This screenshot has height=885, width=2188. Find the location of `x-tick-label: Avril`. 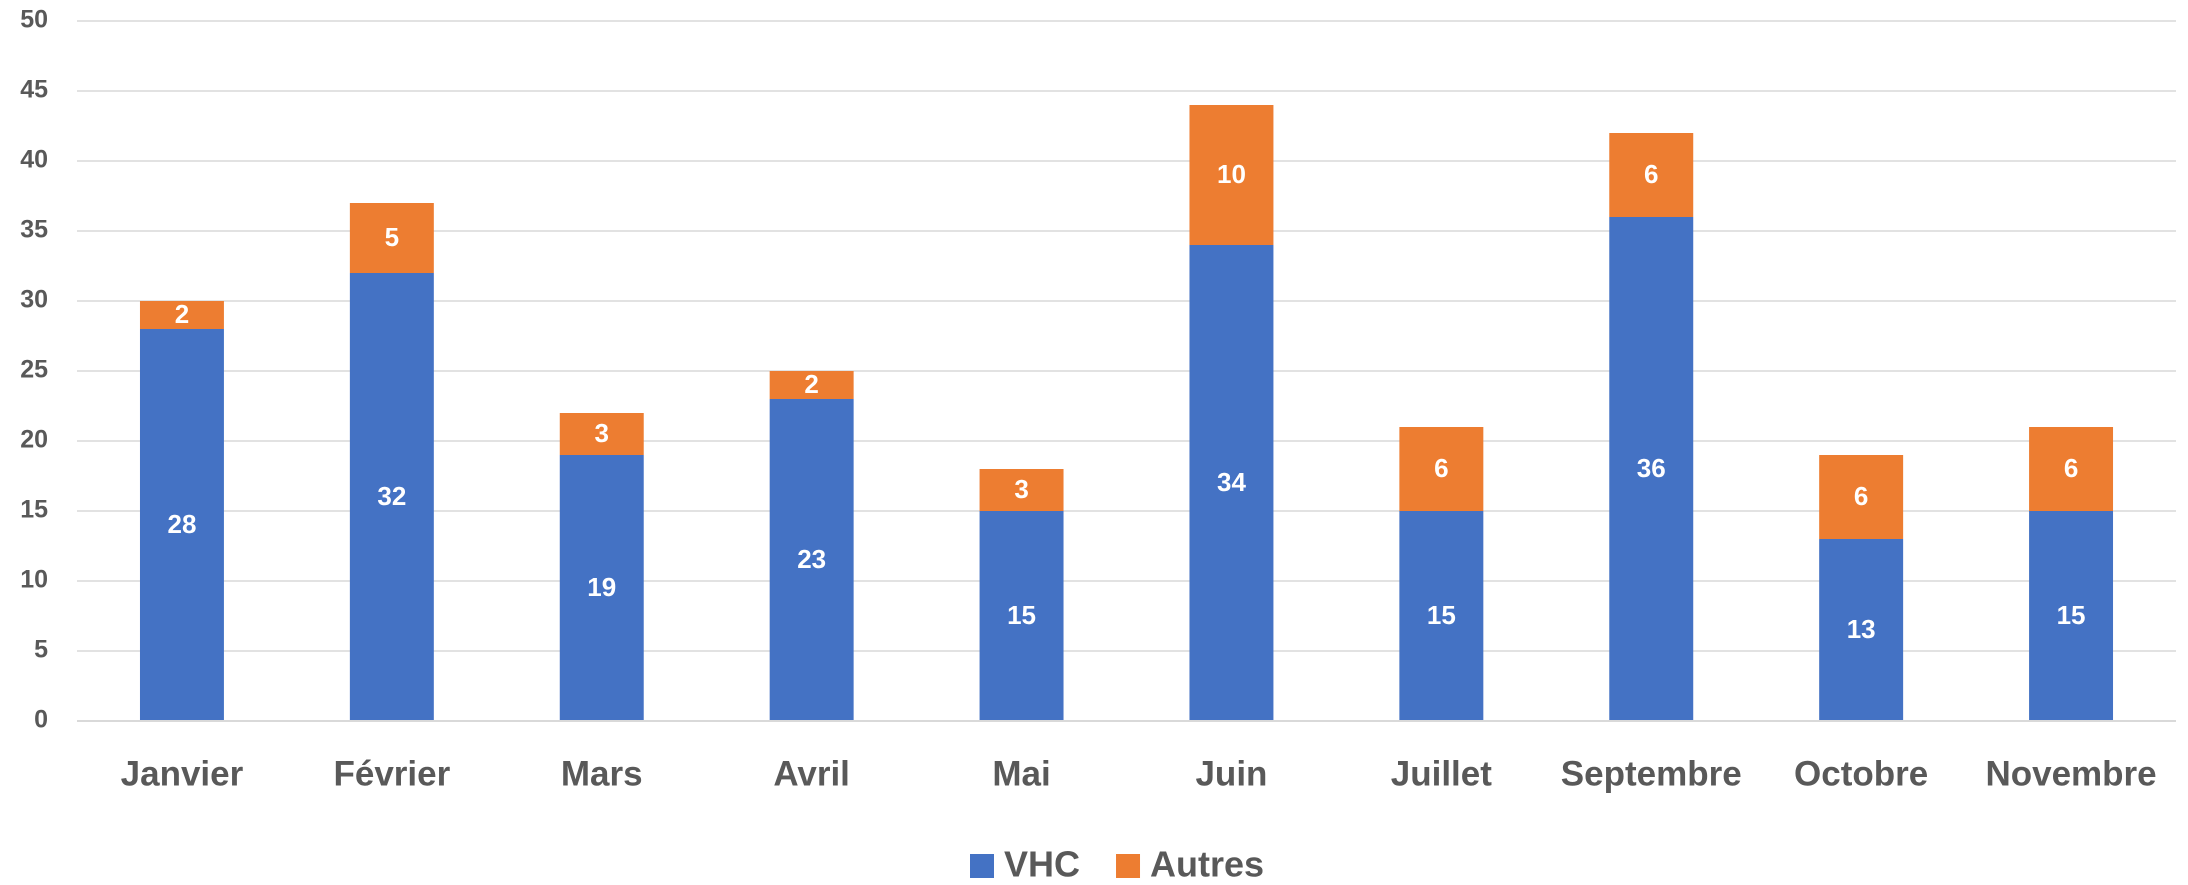

x-tick-label: Avril is located at coordinates (811, 773).